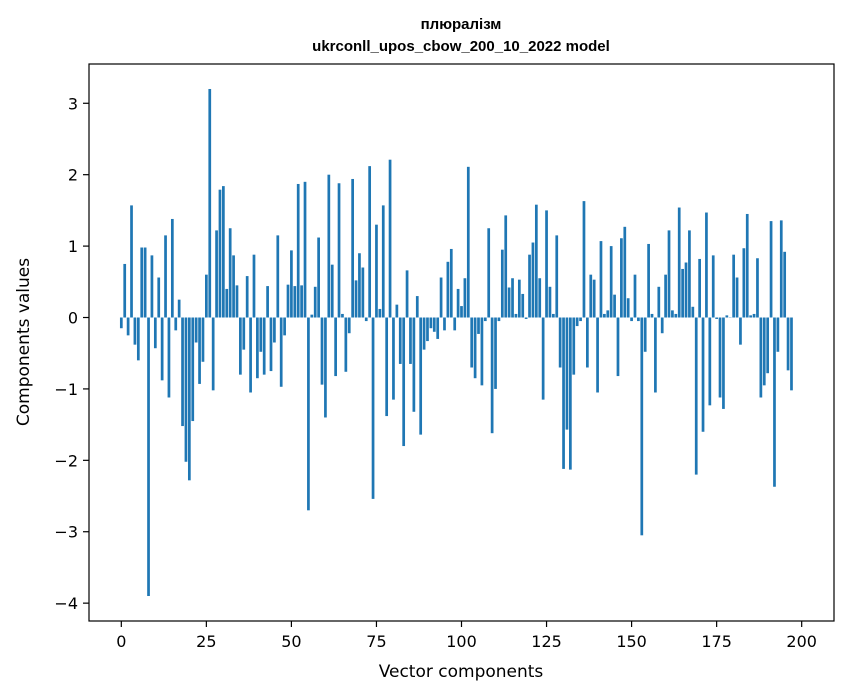 This screenshot has height=696, width=847. I want to click on chart-title: плюралізм, so click(461, 24).